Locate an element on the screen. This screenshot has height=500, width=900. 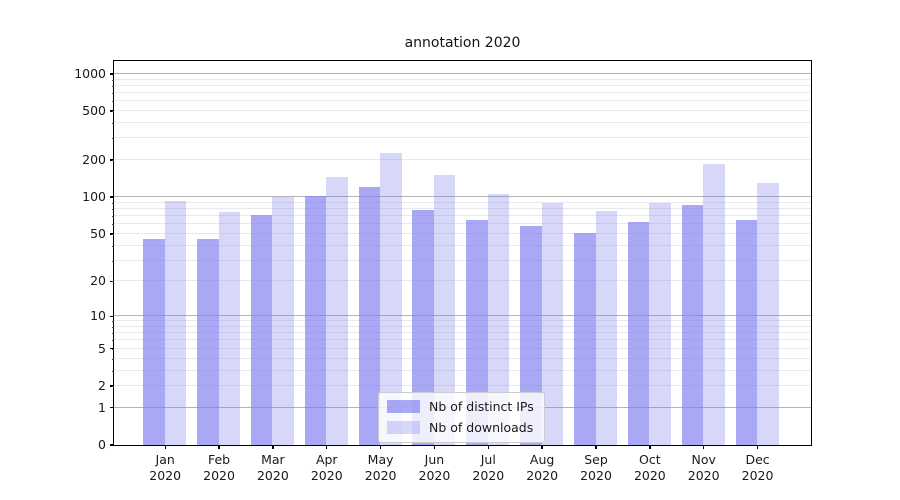
y-tick-label: 1 is located at coordinates (102, 407).